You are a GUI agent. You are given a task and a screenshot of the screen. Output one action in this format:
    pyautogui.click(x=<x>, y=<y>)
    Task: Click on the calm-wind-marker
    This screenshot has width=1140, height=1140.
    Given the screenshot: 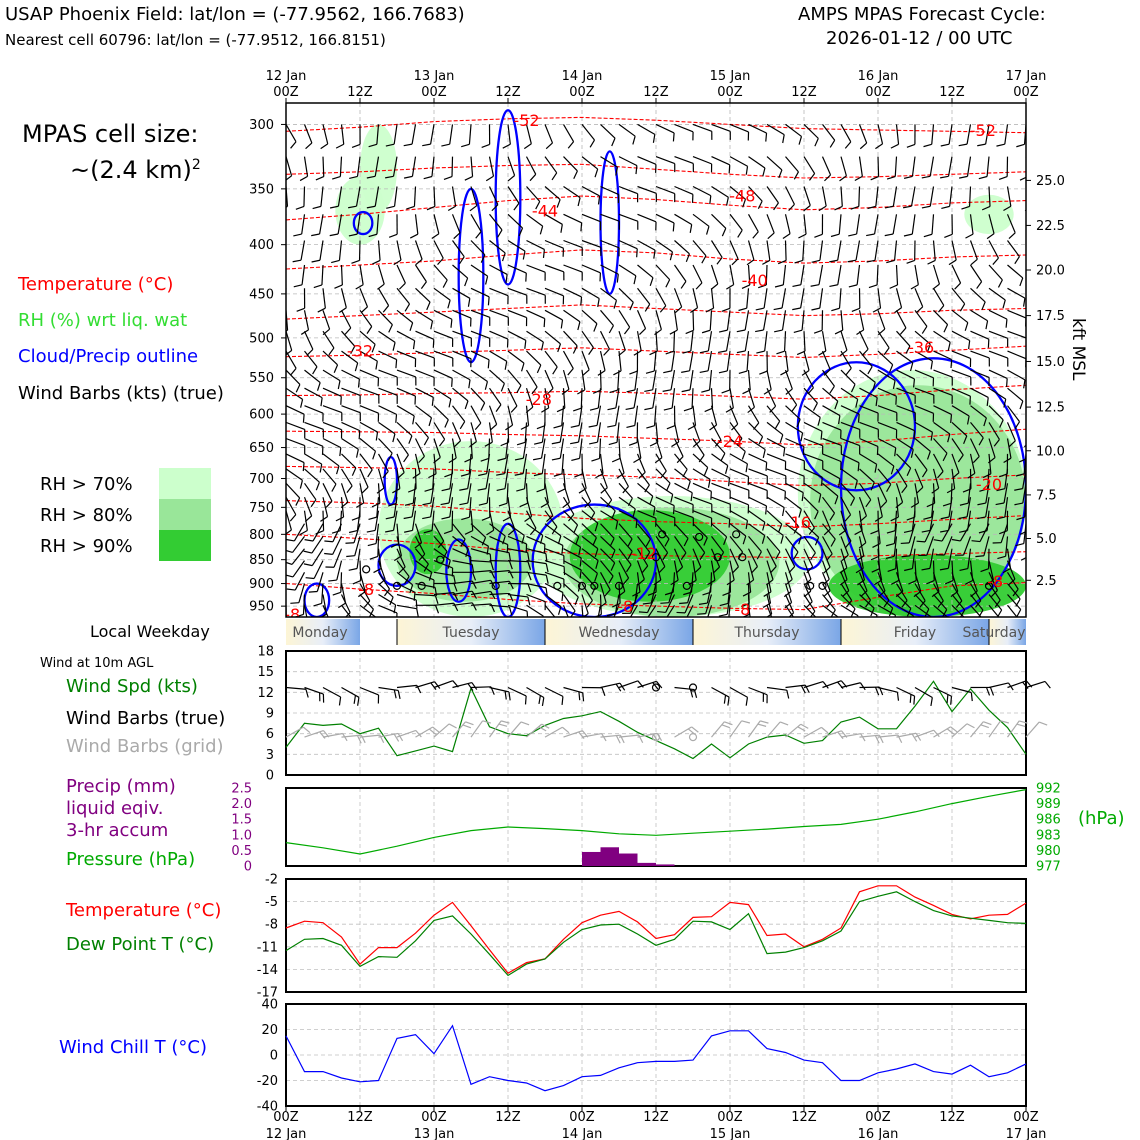 What is the action you would take?
    pyautogui.click(x=421, y=585)
    